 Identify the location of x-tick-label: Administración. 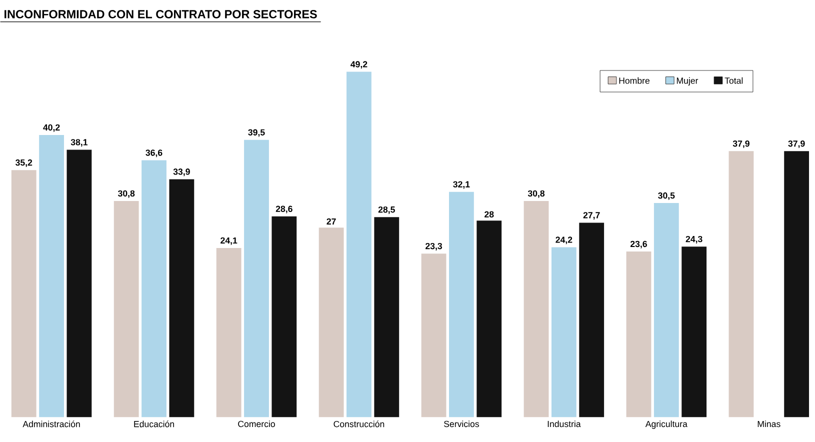
(51, 424).